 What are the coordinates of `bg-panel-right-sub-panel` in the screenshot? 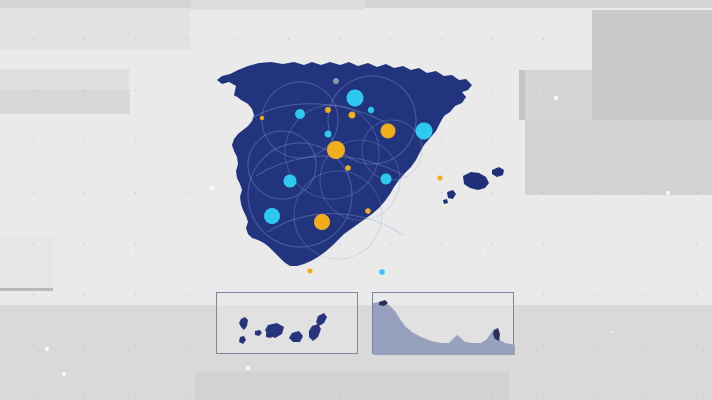 It's located at (555, 95).